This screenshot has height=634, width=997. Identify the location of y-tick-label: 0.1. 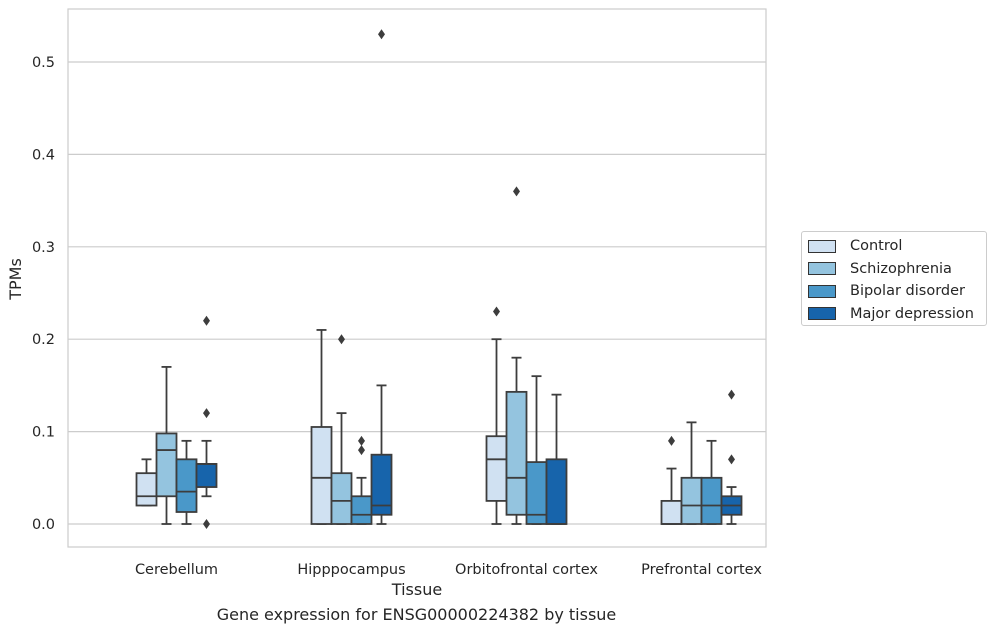
(43, 433).